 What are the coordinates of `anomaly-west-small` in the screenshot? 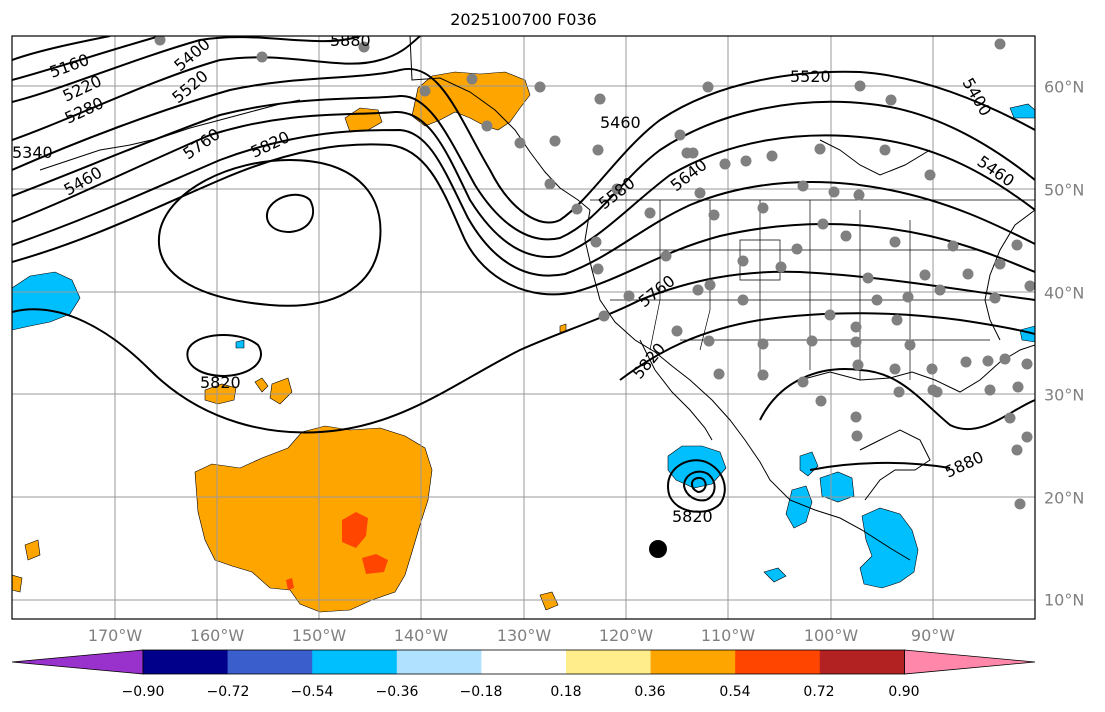 It's located at (32, 550).